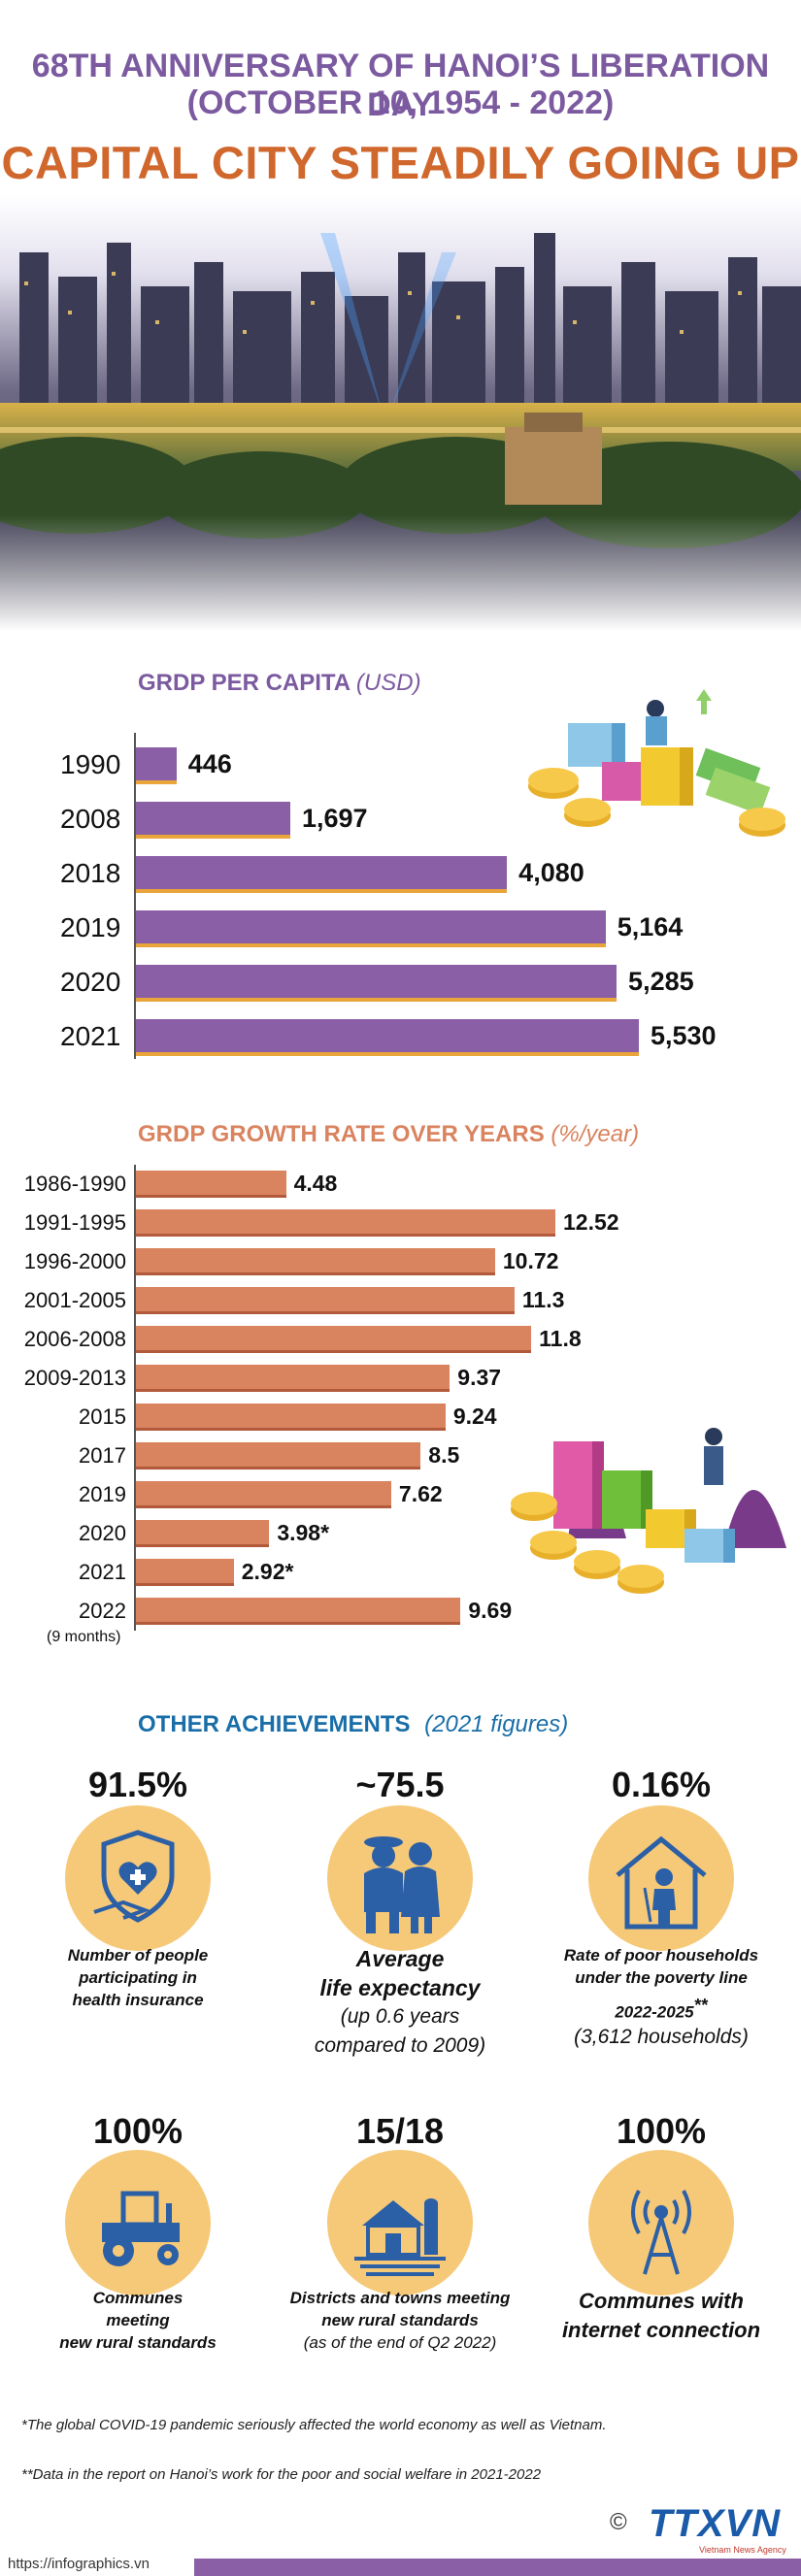 This screenshot has width=801, height=2576. What do you see at coordinates (400, 2131) in the screenshot?
I see `achievement-value-5: 15/18` at bounding box center [400, 2131].